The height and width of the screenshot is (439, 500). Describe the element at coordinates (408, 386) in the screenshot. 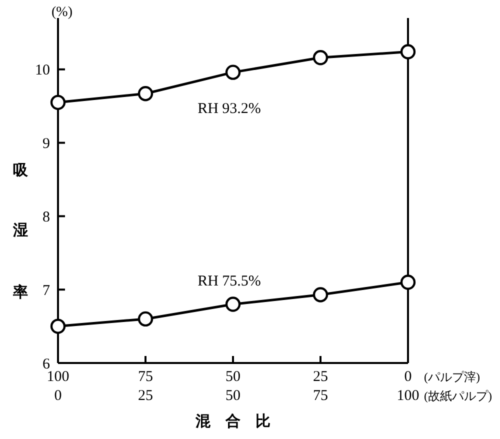

I see `x-tick-label: 0 100` at that location.